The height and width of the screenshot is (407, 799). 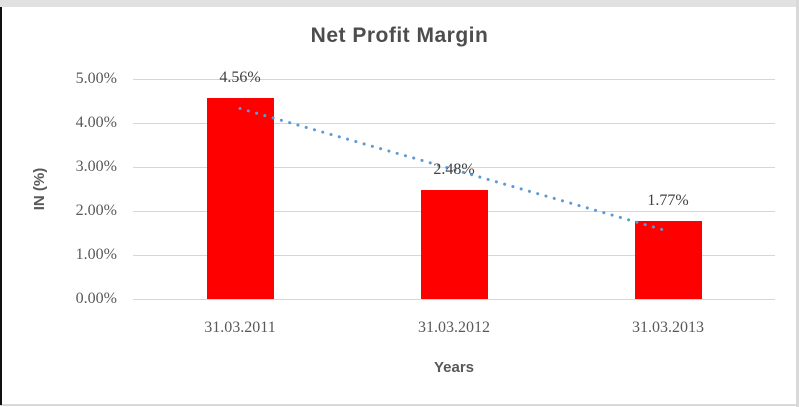 What do you see at coordinates (39, 189) in the screenshot?
I see `y-axis-title: IN (%)` at bounding box center [39, 189].